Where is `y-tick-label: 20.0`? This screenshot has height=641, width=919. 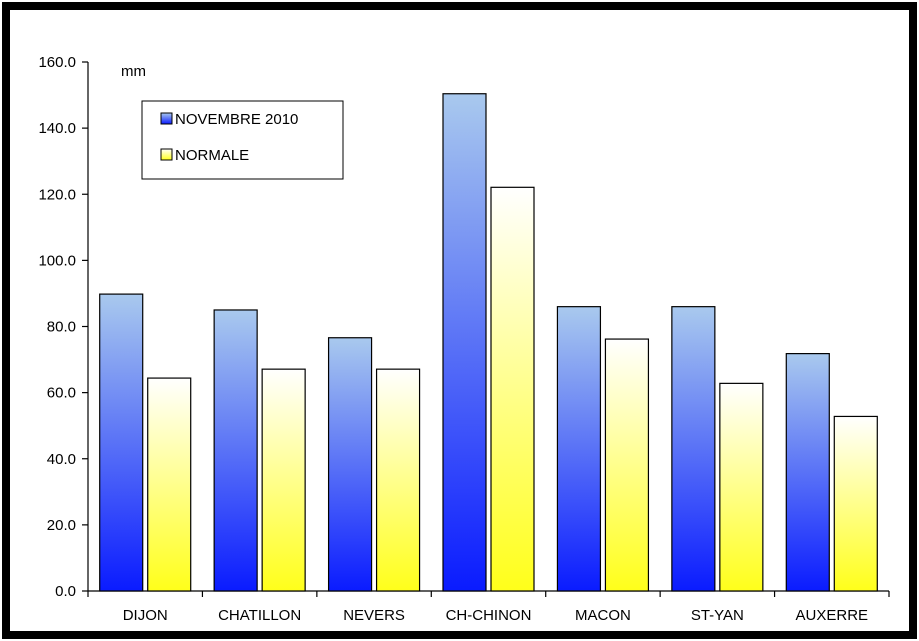 y-tick-label: 20.0 is located at coordinates (61, 525).